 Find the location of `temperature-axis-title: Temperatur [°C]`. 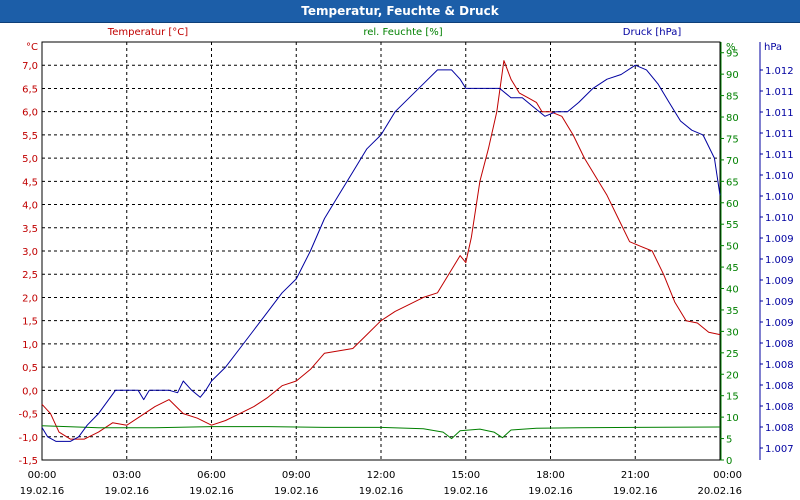

temperature-axis-title: Temperatur [°C] is located at coordinates (147, 32).